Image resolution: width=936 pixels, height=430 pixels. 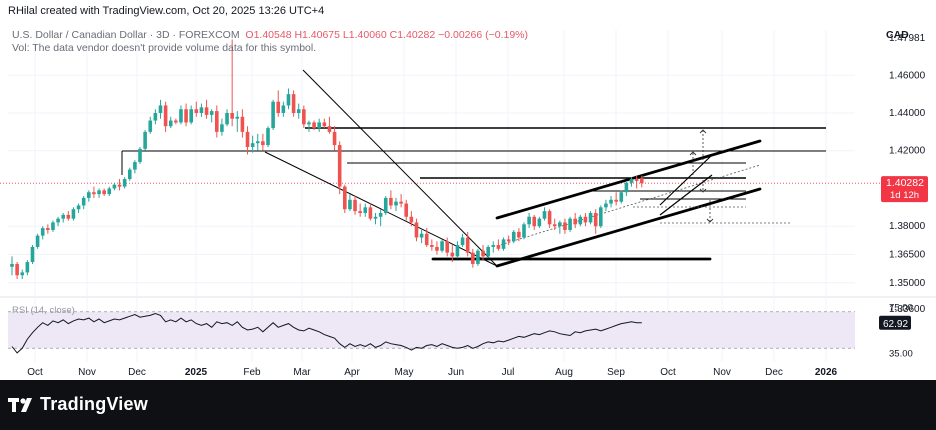 What do you see at coordinates (907, 113) in the screenshot?
I see `y-tick-label: 1.44000` at bounding box center [907, 113].